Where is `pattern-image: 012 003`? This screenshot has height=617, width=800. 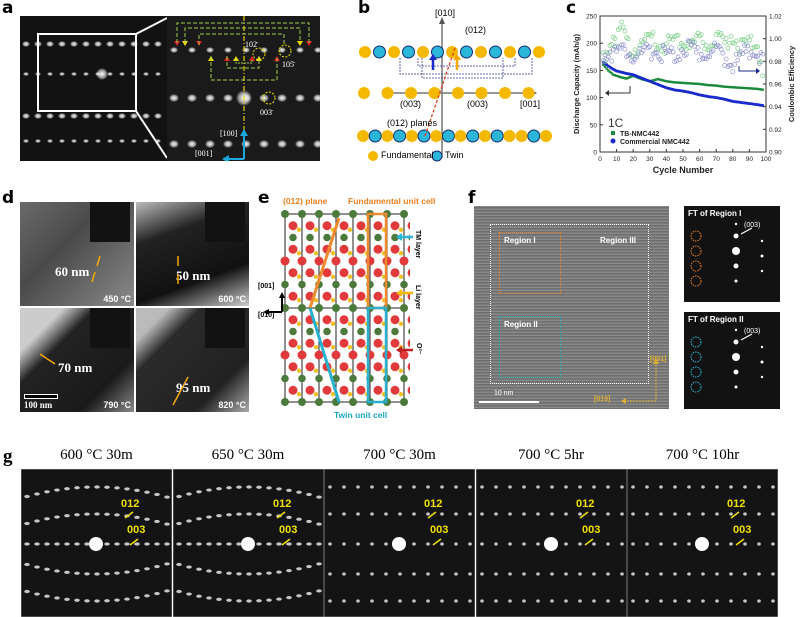 pattern-image: 012 003 is located at coordinates (248, 543).